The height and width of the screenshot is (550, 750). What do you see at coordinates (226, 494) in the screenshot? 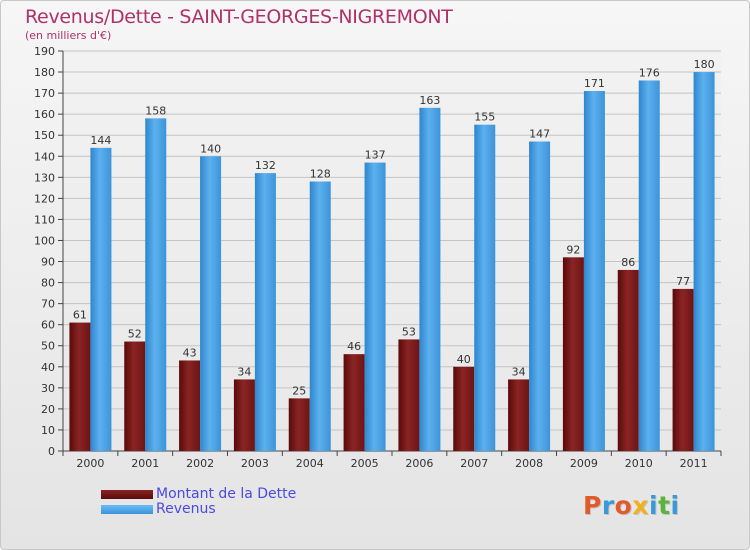
I see `legend-label-debt: Montant de la Dette` at bounding box center [226, 494].